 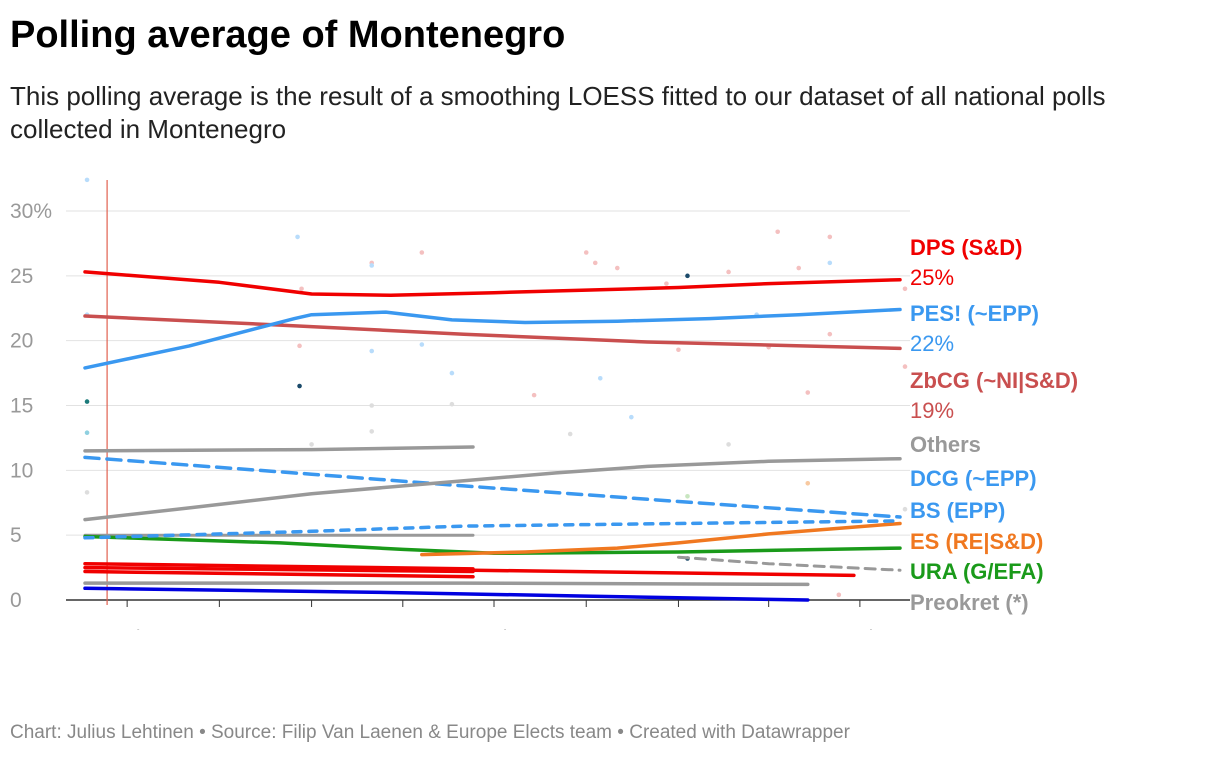 What do you see at coordinates (21, 406) in the screenshot?
I see `y-tick-label: 15` at bounding box center [21, 406].